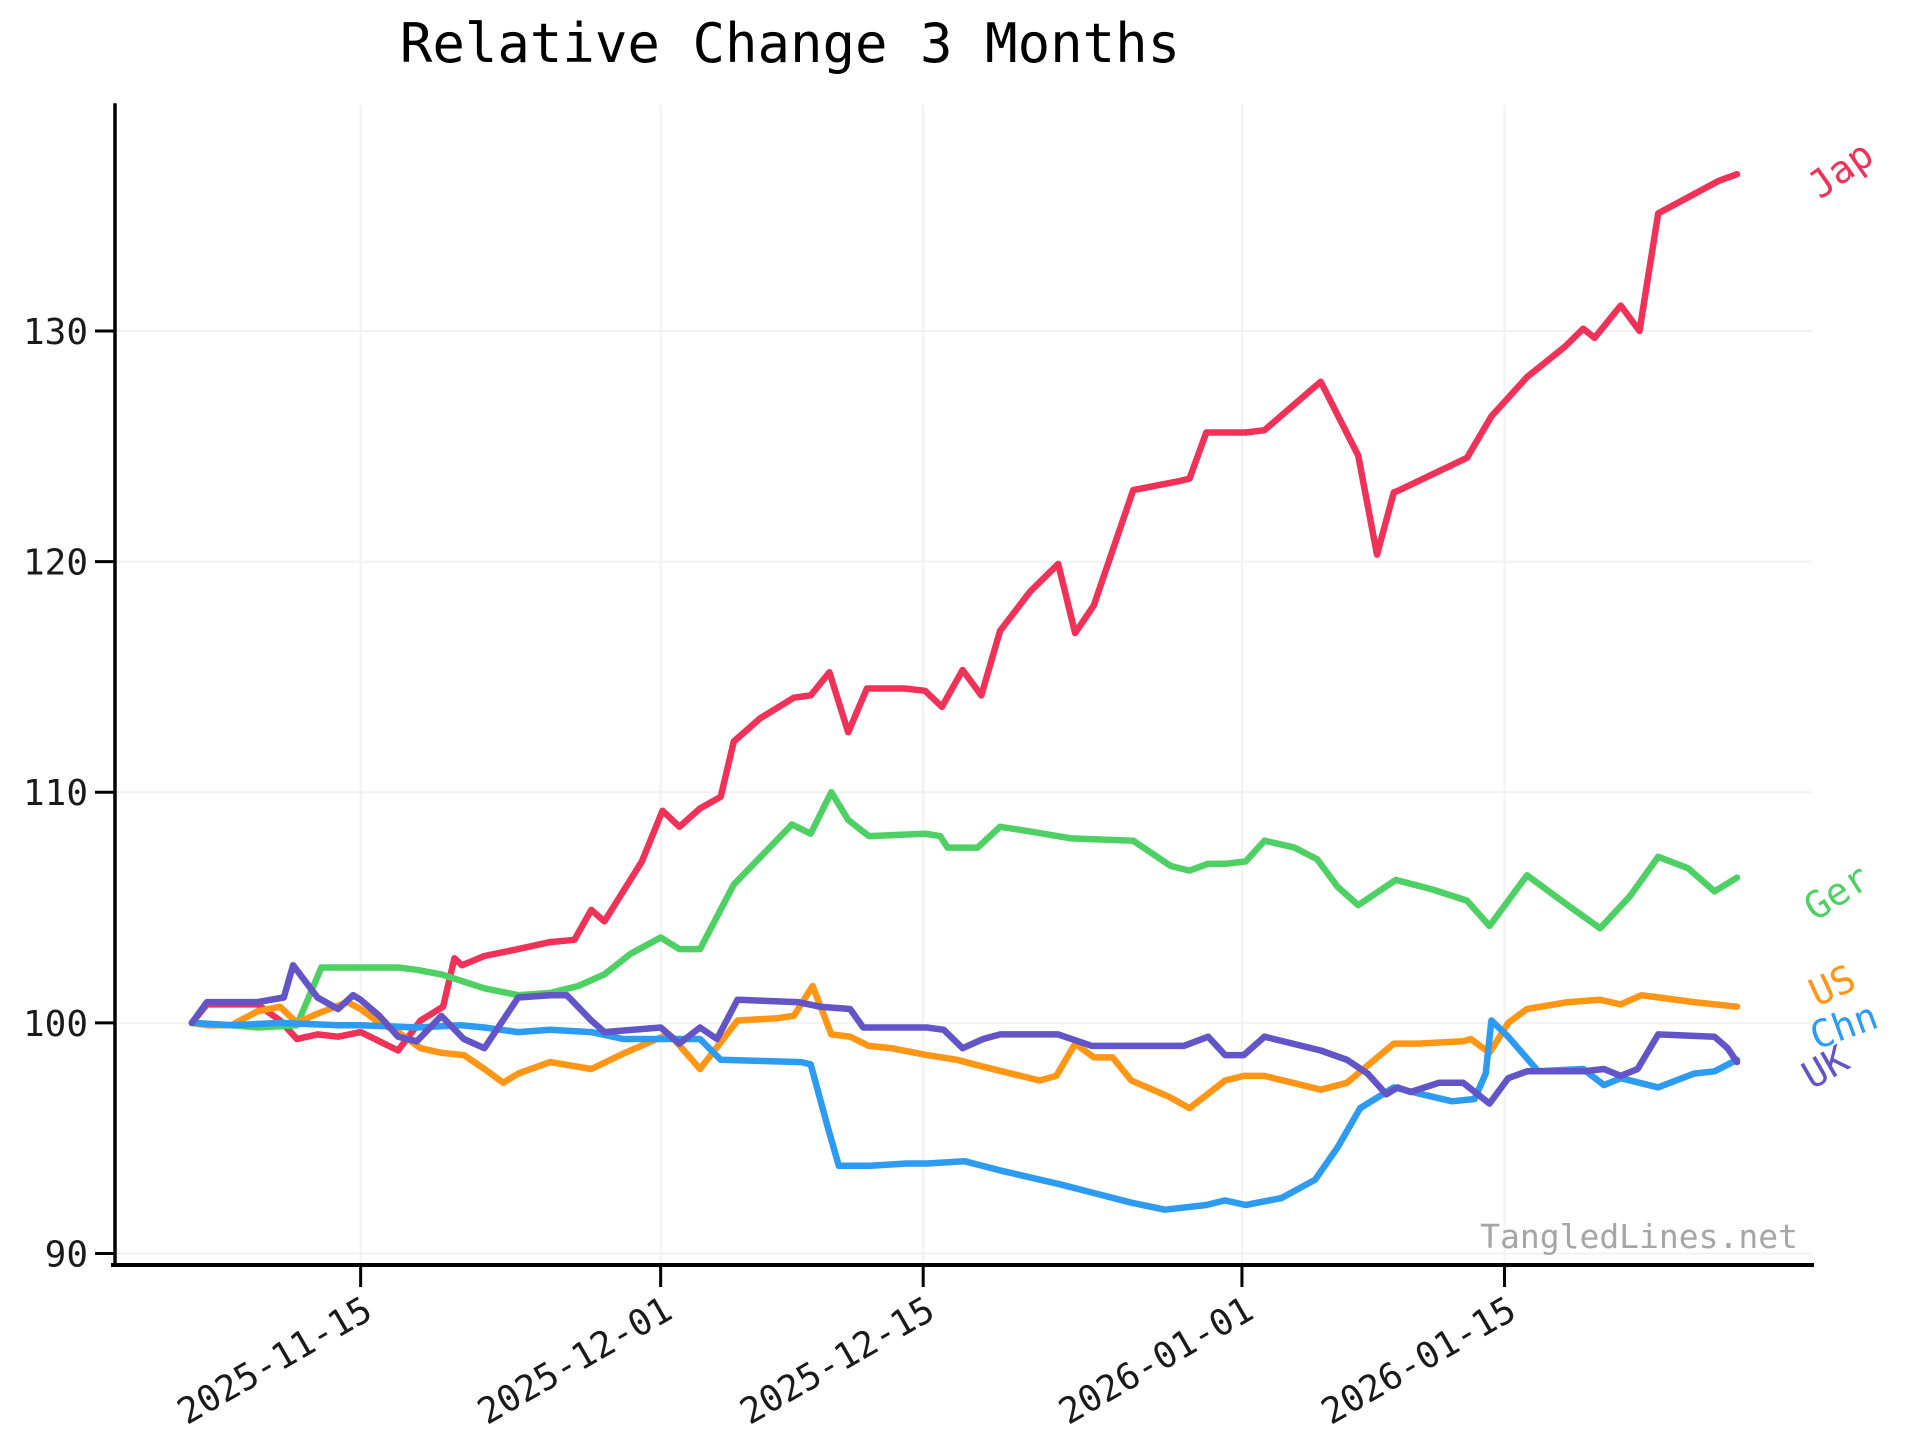 This screenshot has width=1920, height=1440. Describe the element at coordinates (55, 563) in the screenshot. I see `y-tick-label-120: 120` at that location.